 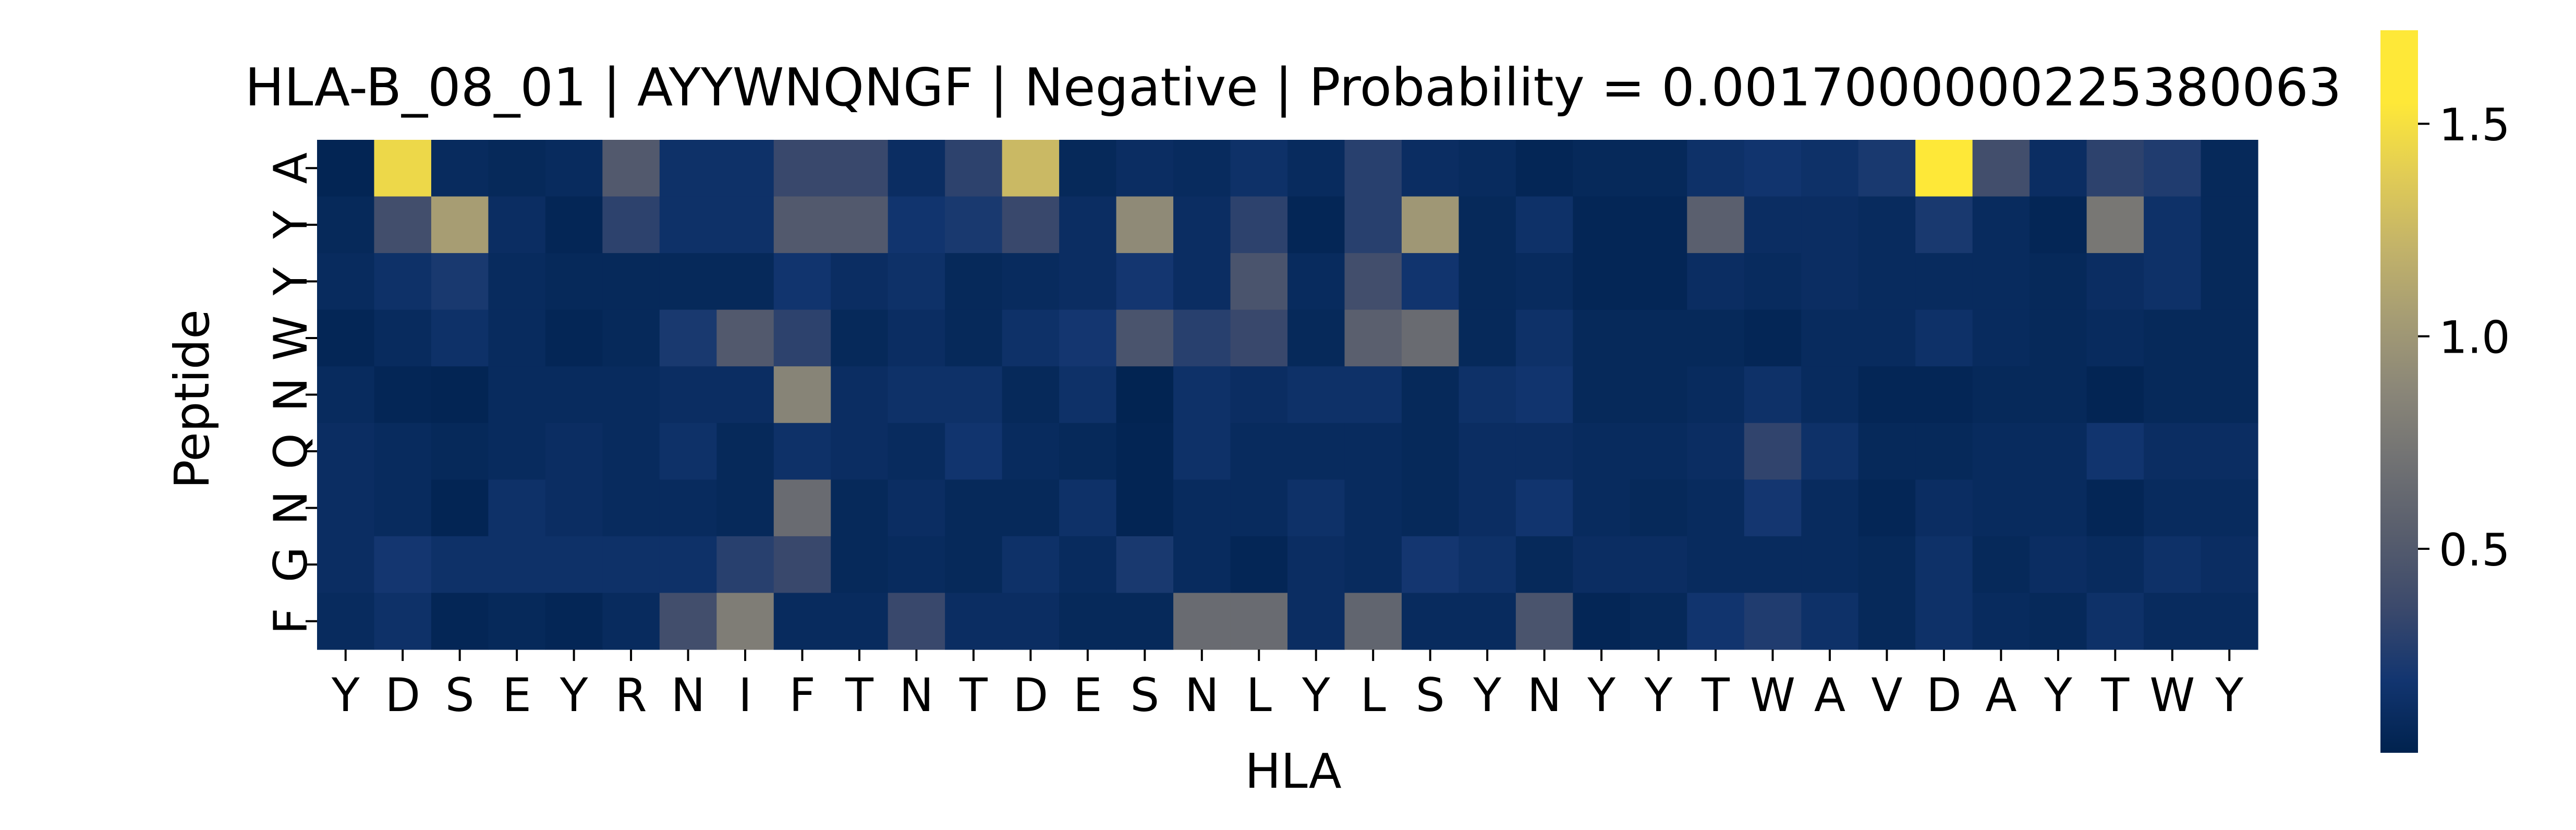 I want to click on x-tick-label: S, so click(x=460, y=695).